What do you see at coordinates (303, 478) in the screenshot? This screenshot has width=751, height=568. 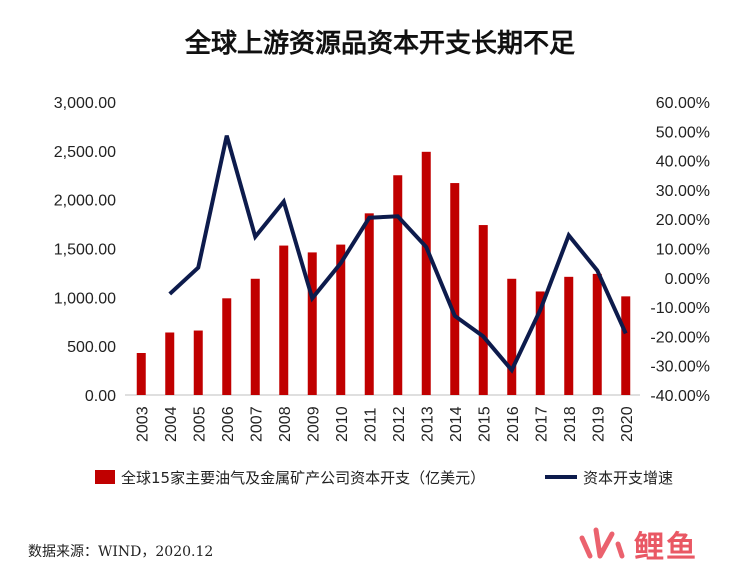 I see `legend-bar-label: 全球15家主要油气及金属矿产公司资本开支（亿美元）` at bounding box center [303, 478].